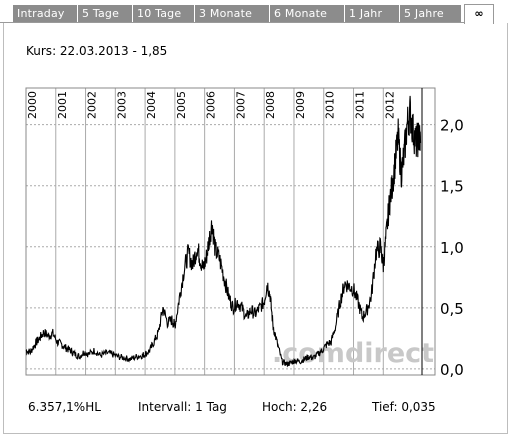 This screenshot has height=439, width=517. Describe the element at coordinates (330, 105) in the screenshot. I see `year-label: 2010` at that location.